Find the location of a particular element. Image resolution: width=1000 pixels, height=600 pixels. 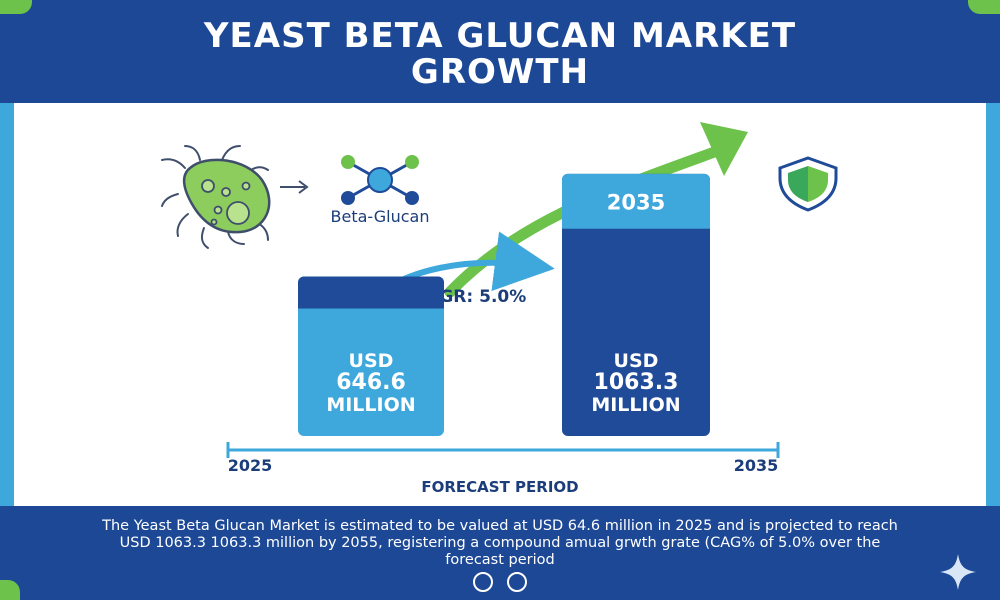

bar-2025 is located at coordinates (371, 356).